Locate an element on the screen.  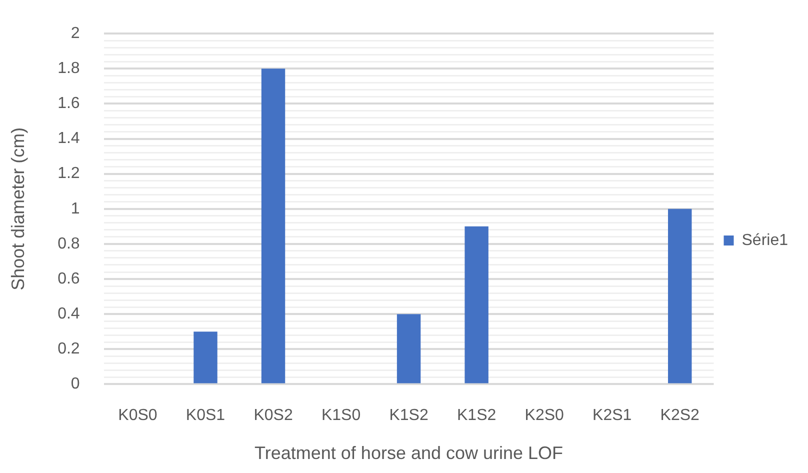
y-tick-label: 0.4 is located at coordinates (69, 313).